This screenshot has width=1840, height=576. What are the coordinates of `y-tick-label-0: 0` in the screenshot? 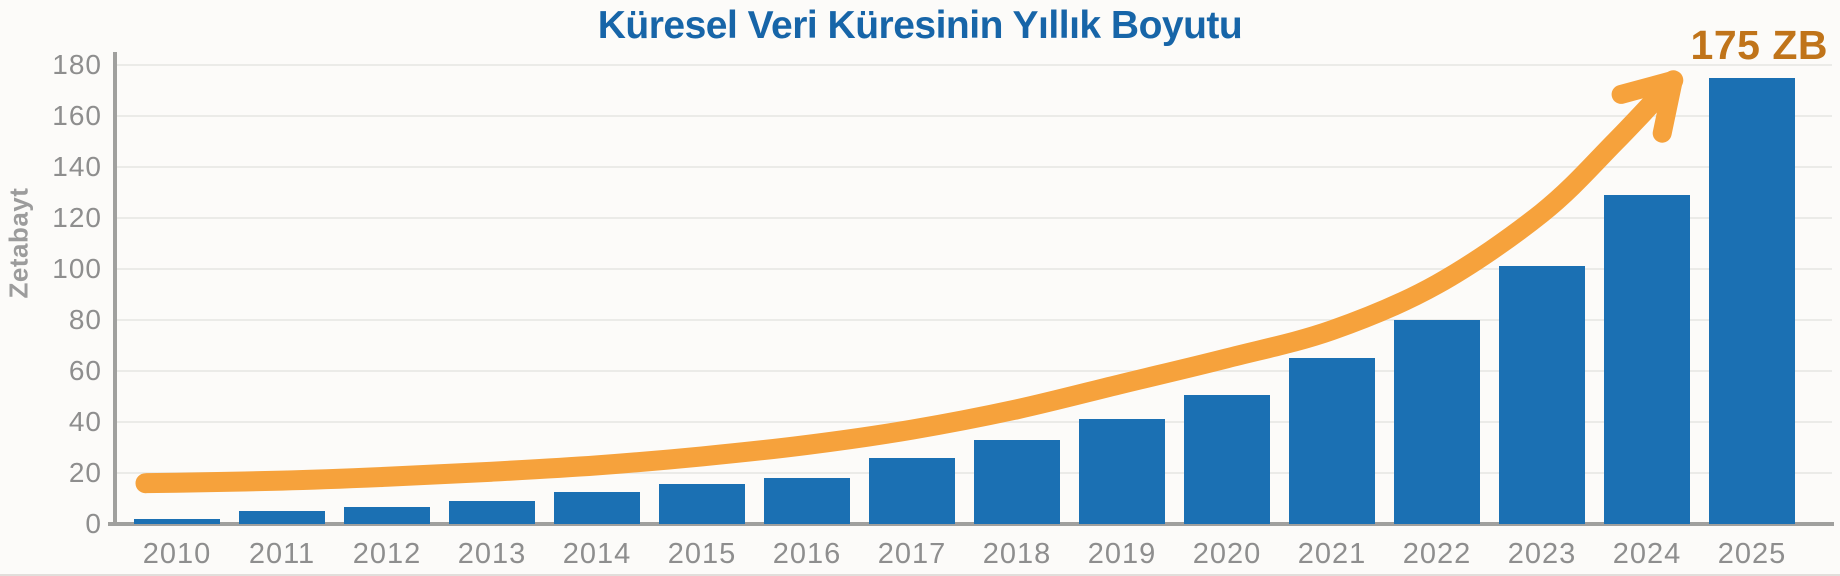 It's located at (93, 523).